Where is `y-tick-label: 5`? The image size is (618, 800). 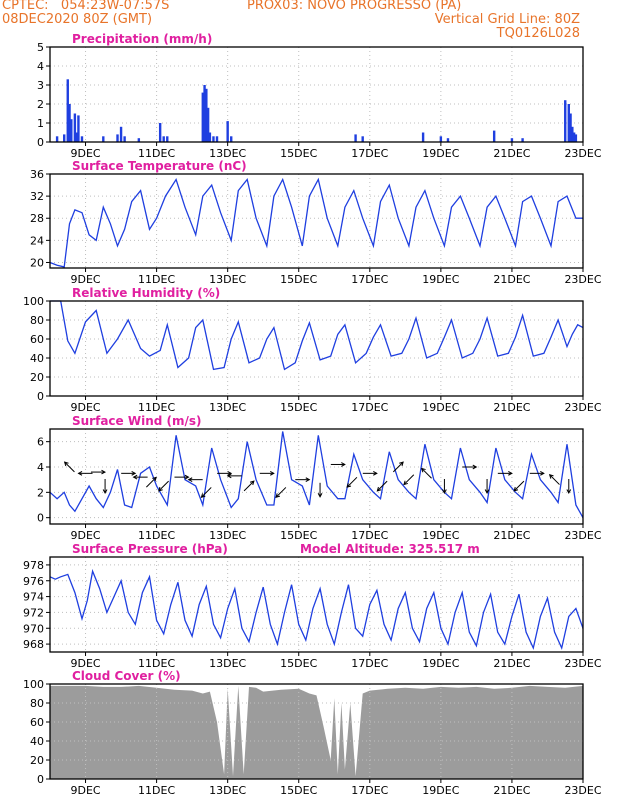 y-tick-label: 5 is located at coordinates (40, 47).